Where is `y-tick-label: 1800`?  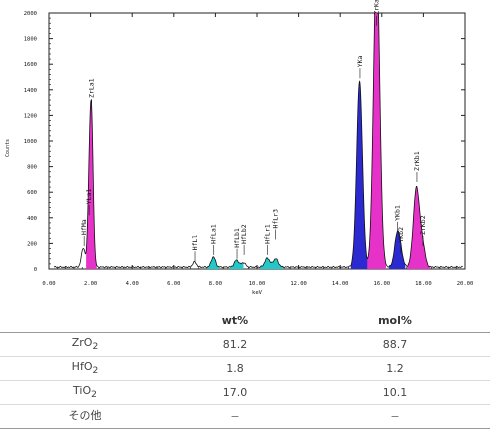 y-tick-label: 1800 is located at coordinates (30, 40).